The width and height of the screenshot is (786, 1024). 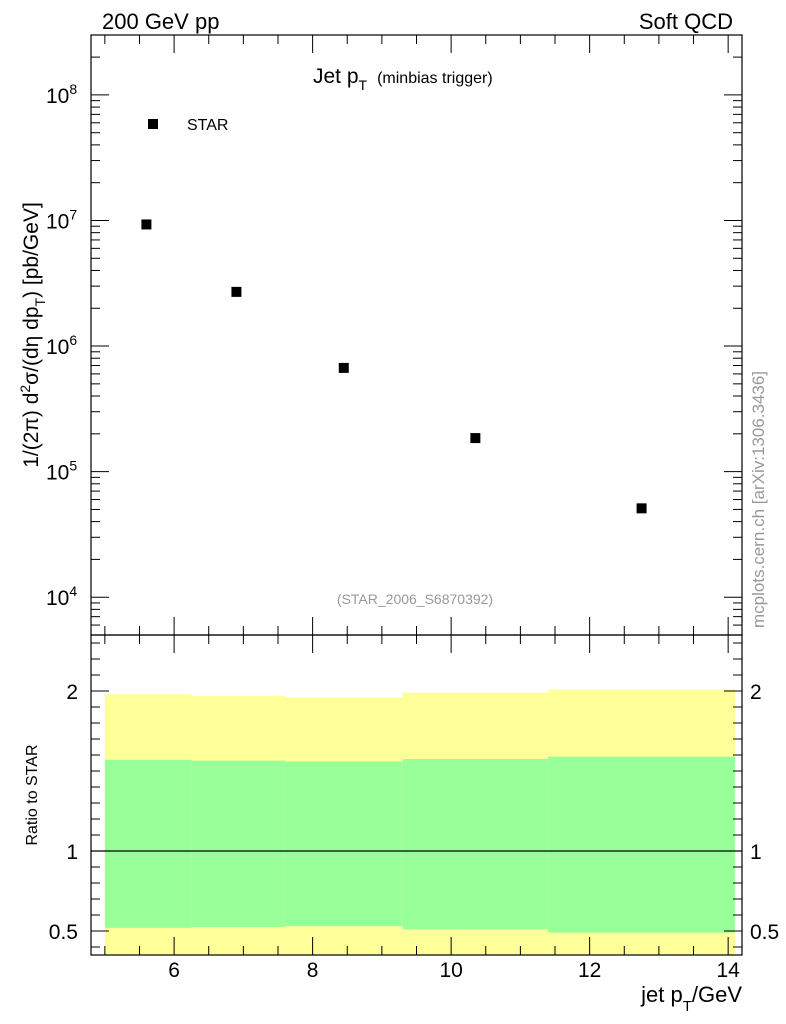 What do you see at coordinates (32, 335) in the screenshot?
I see `y-axis-label: 1/(2π) d2σ/(dη dpT) [pb/GeV]` at bounding box center [32, 335].